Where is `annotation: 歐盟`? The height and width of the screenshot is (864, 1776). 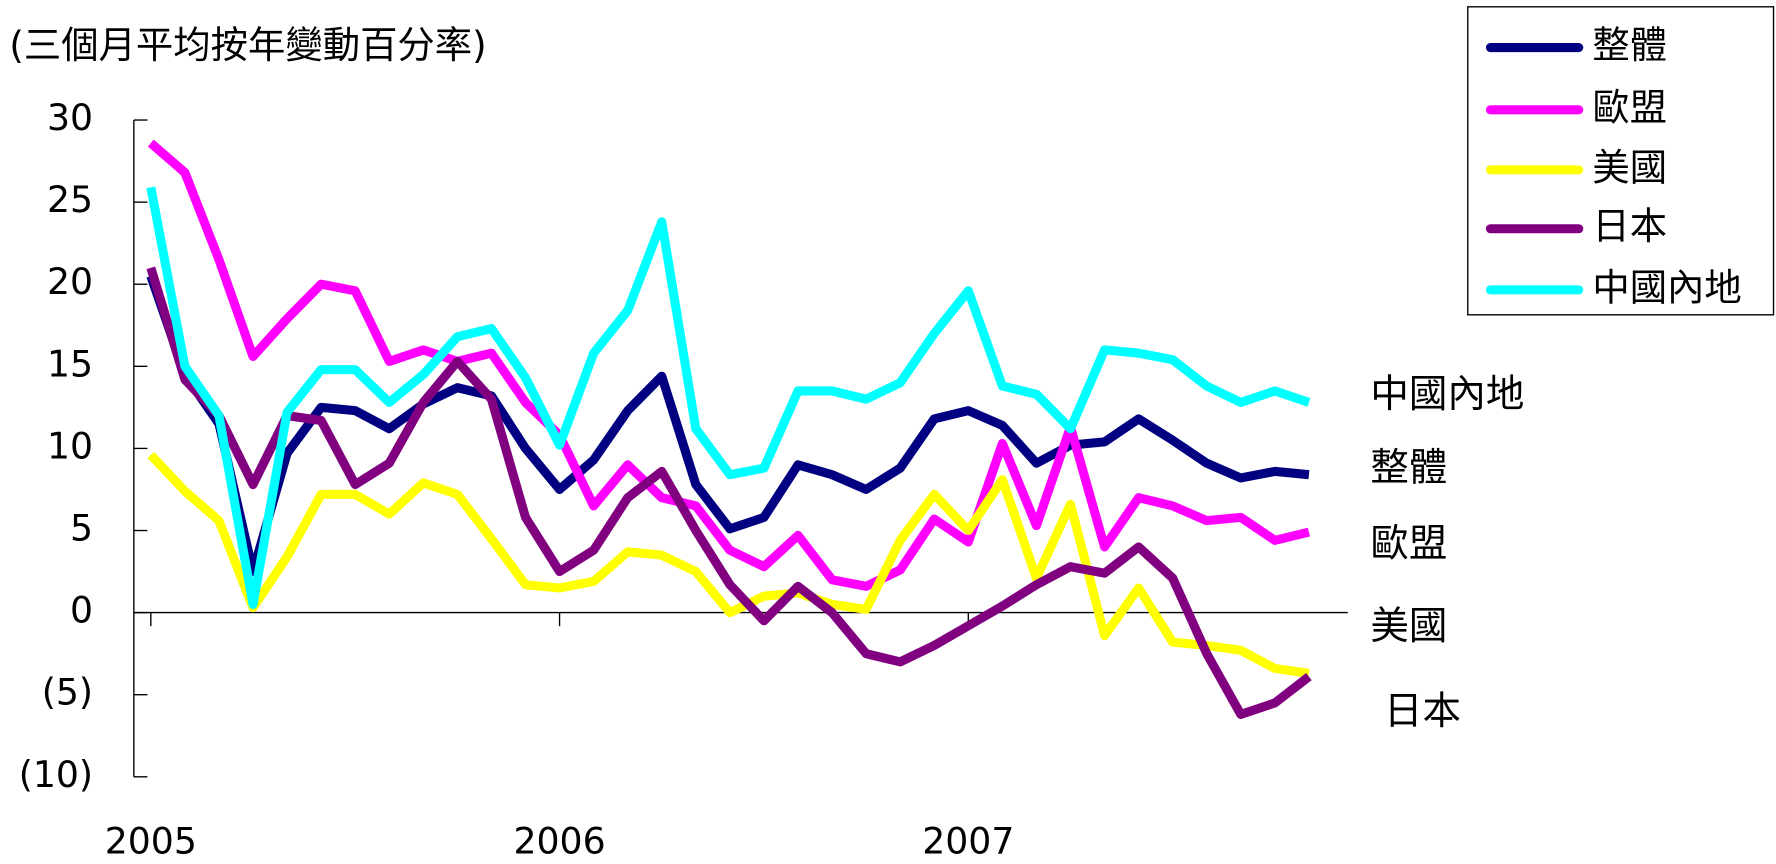
annotation: 歐盟 is located at coordinates (1408, 543).